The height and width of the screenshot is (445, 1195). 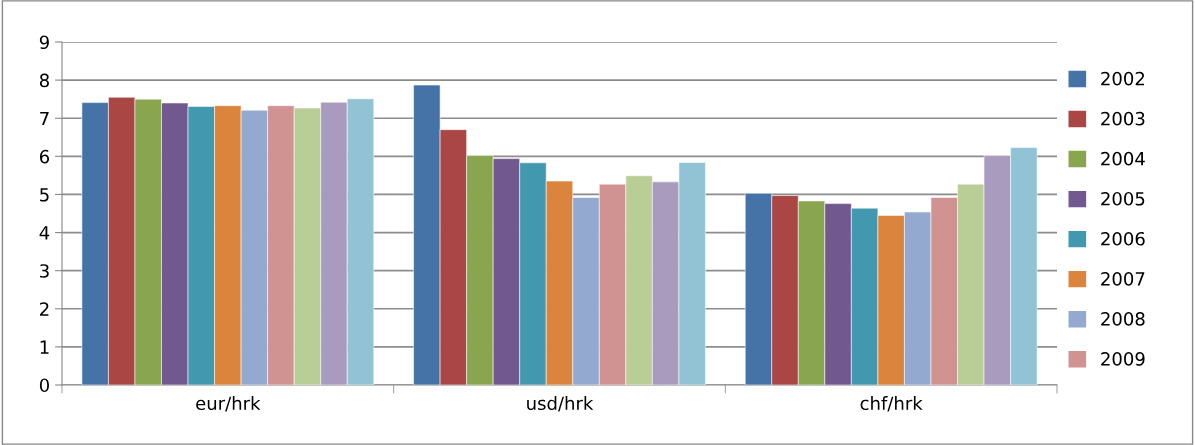 What do you see at coordinates (891, 404) in the screenshot?
I see `x-tick-label: chf/hrk` at bounding box center [891, 404].